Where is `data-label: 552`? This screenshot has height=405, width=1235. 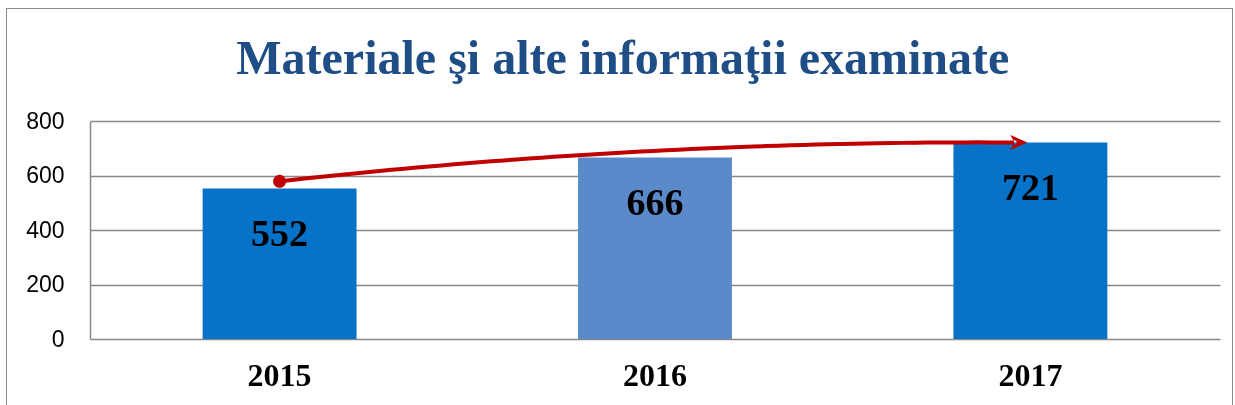 data-label: 552 is located at coordinates (280, 232).